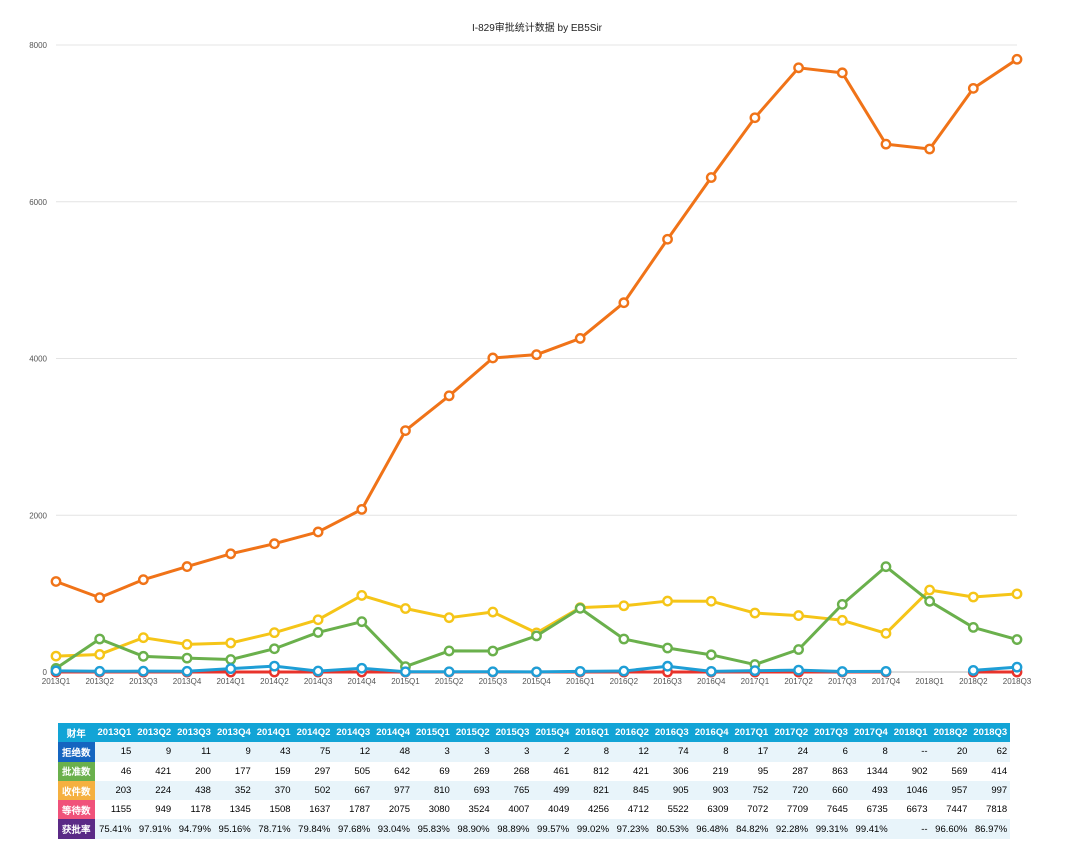 Image resolution: width=1080 pixels, height=856 pixels. Describe the element at coordinates (393, 790) in the screenshot. I see `table-cell: 977` at that location.